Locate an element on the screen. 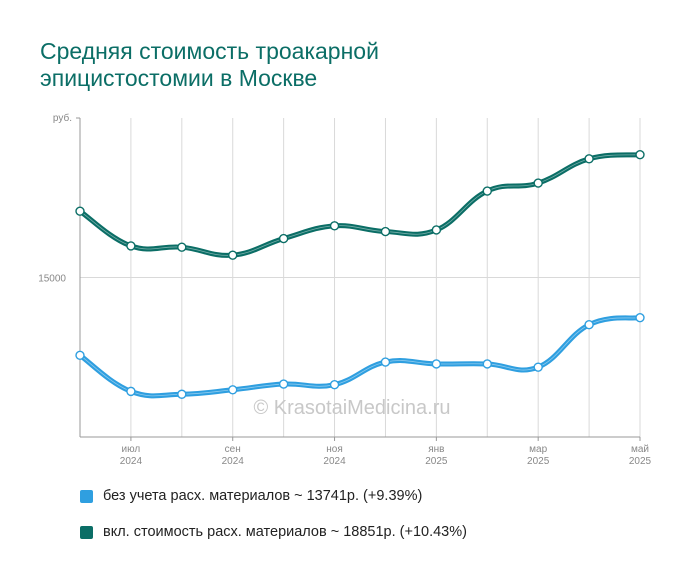  x-tick-label-month: июл is located at coordinates (131, 449).